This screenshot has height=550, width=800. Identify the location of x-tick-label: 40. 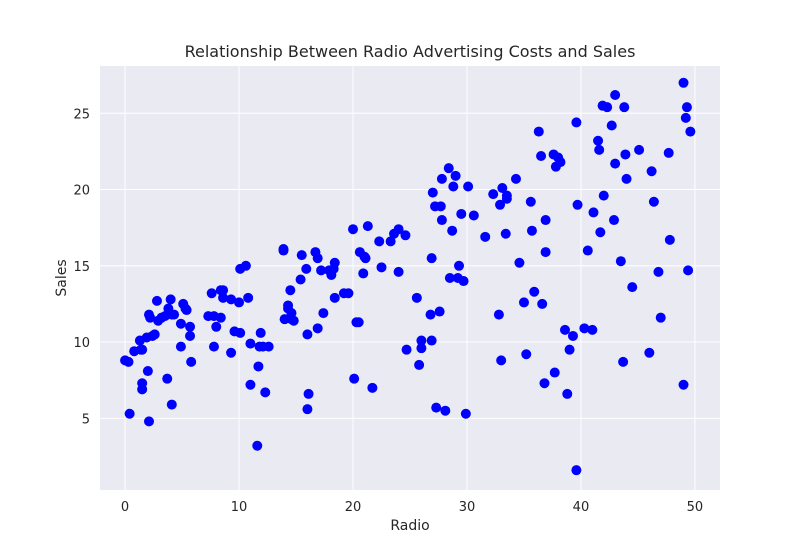
(581, 507).